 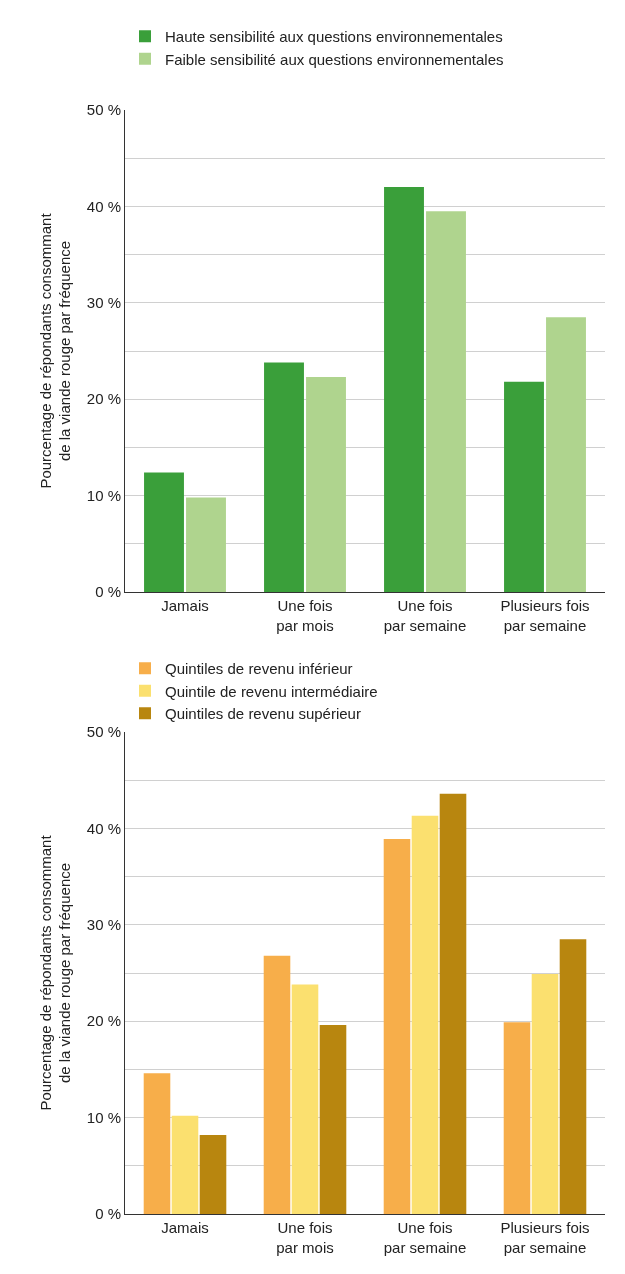 What do you see at coordinates (334, 37) in the screenshot?
I see `legend-label: Haute sensibilité aux questions environnementales` at bounding box center [334, 37].